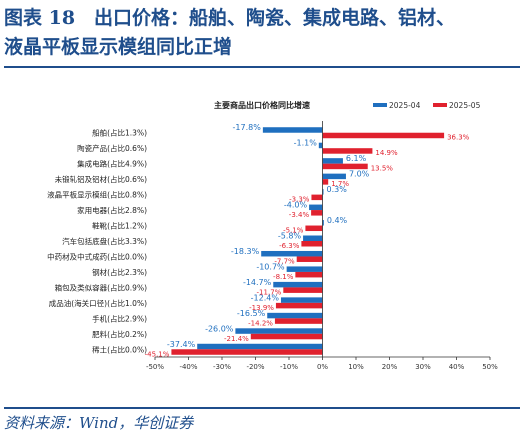 The height and width of the screenshot is (443, 524). What do you see at coordinates (112, 148) in the screenshot?
I see `category-label: 陶瓷产品(占比0.6%)` at bounding box center [112, 148].